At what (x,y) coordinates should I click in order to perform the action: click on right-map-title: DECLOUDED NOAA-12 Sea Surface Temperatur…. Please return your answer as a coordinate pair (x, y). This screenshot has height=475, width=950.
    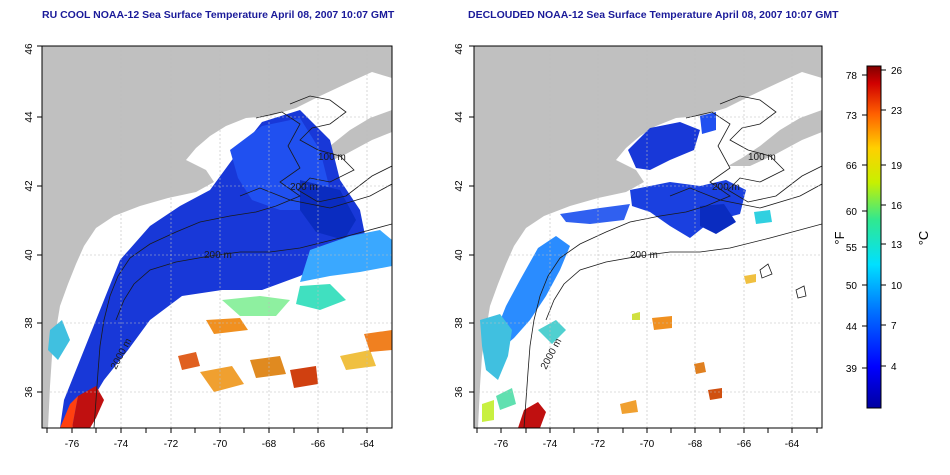
    Looking at the image, I should click on (653, 15).